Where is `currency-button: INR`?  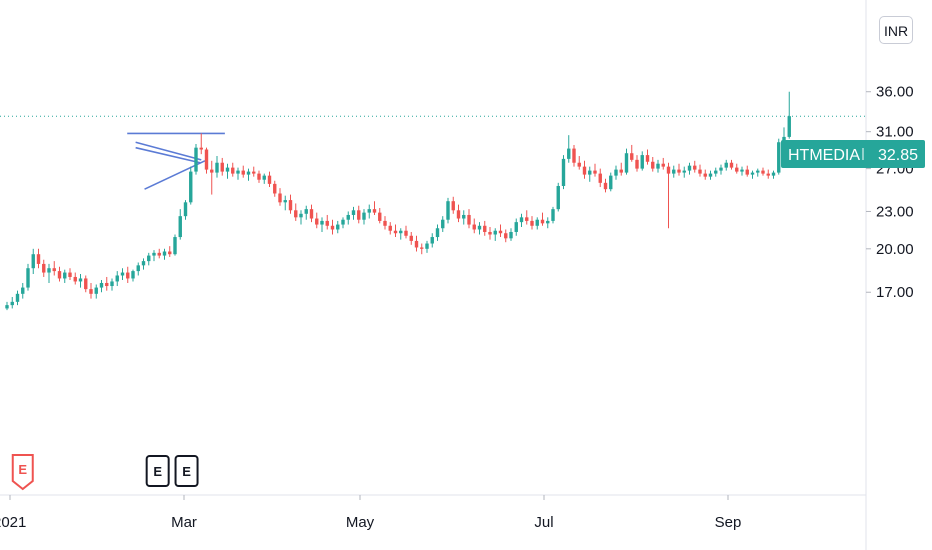
currency-button: INR is located at coordinates (896, 30).